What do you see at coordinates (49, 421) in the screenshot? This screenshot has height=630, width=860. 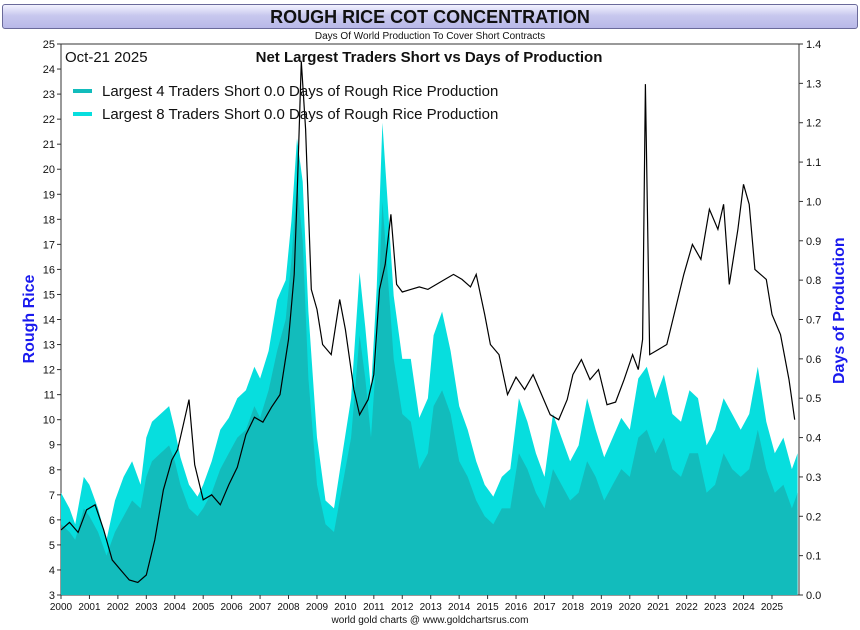 I see `y-tick-label: 10` at bounding box center [49, 421].